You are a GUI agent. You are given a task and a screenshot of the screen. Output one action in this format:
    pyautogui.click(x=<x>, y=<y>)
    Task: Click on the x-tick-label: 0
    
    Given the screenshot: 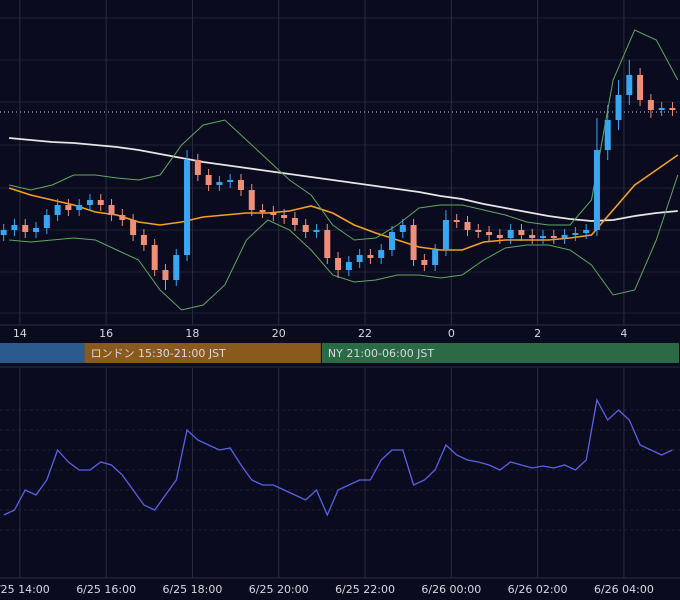 What is the action you would take?
    pyautogui.click(x=451, y=333)
    